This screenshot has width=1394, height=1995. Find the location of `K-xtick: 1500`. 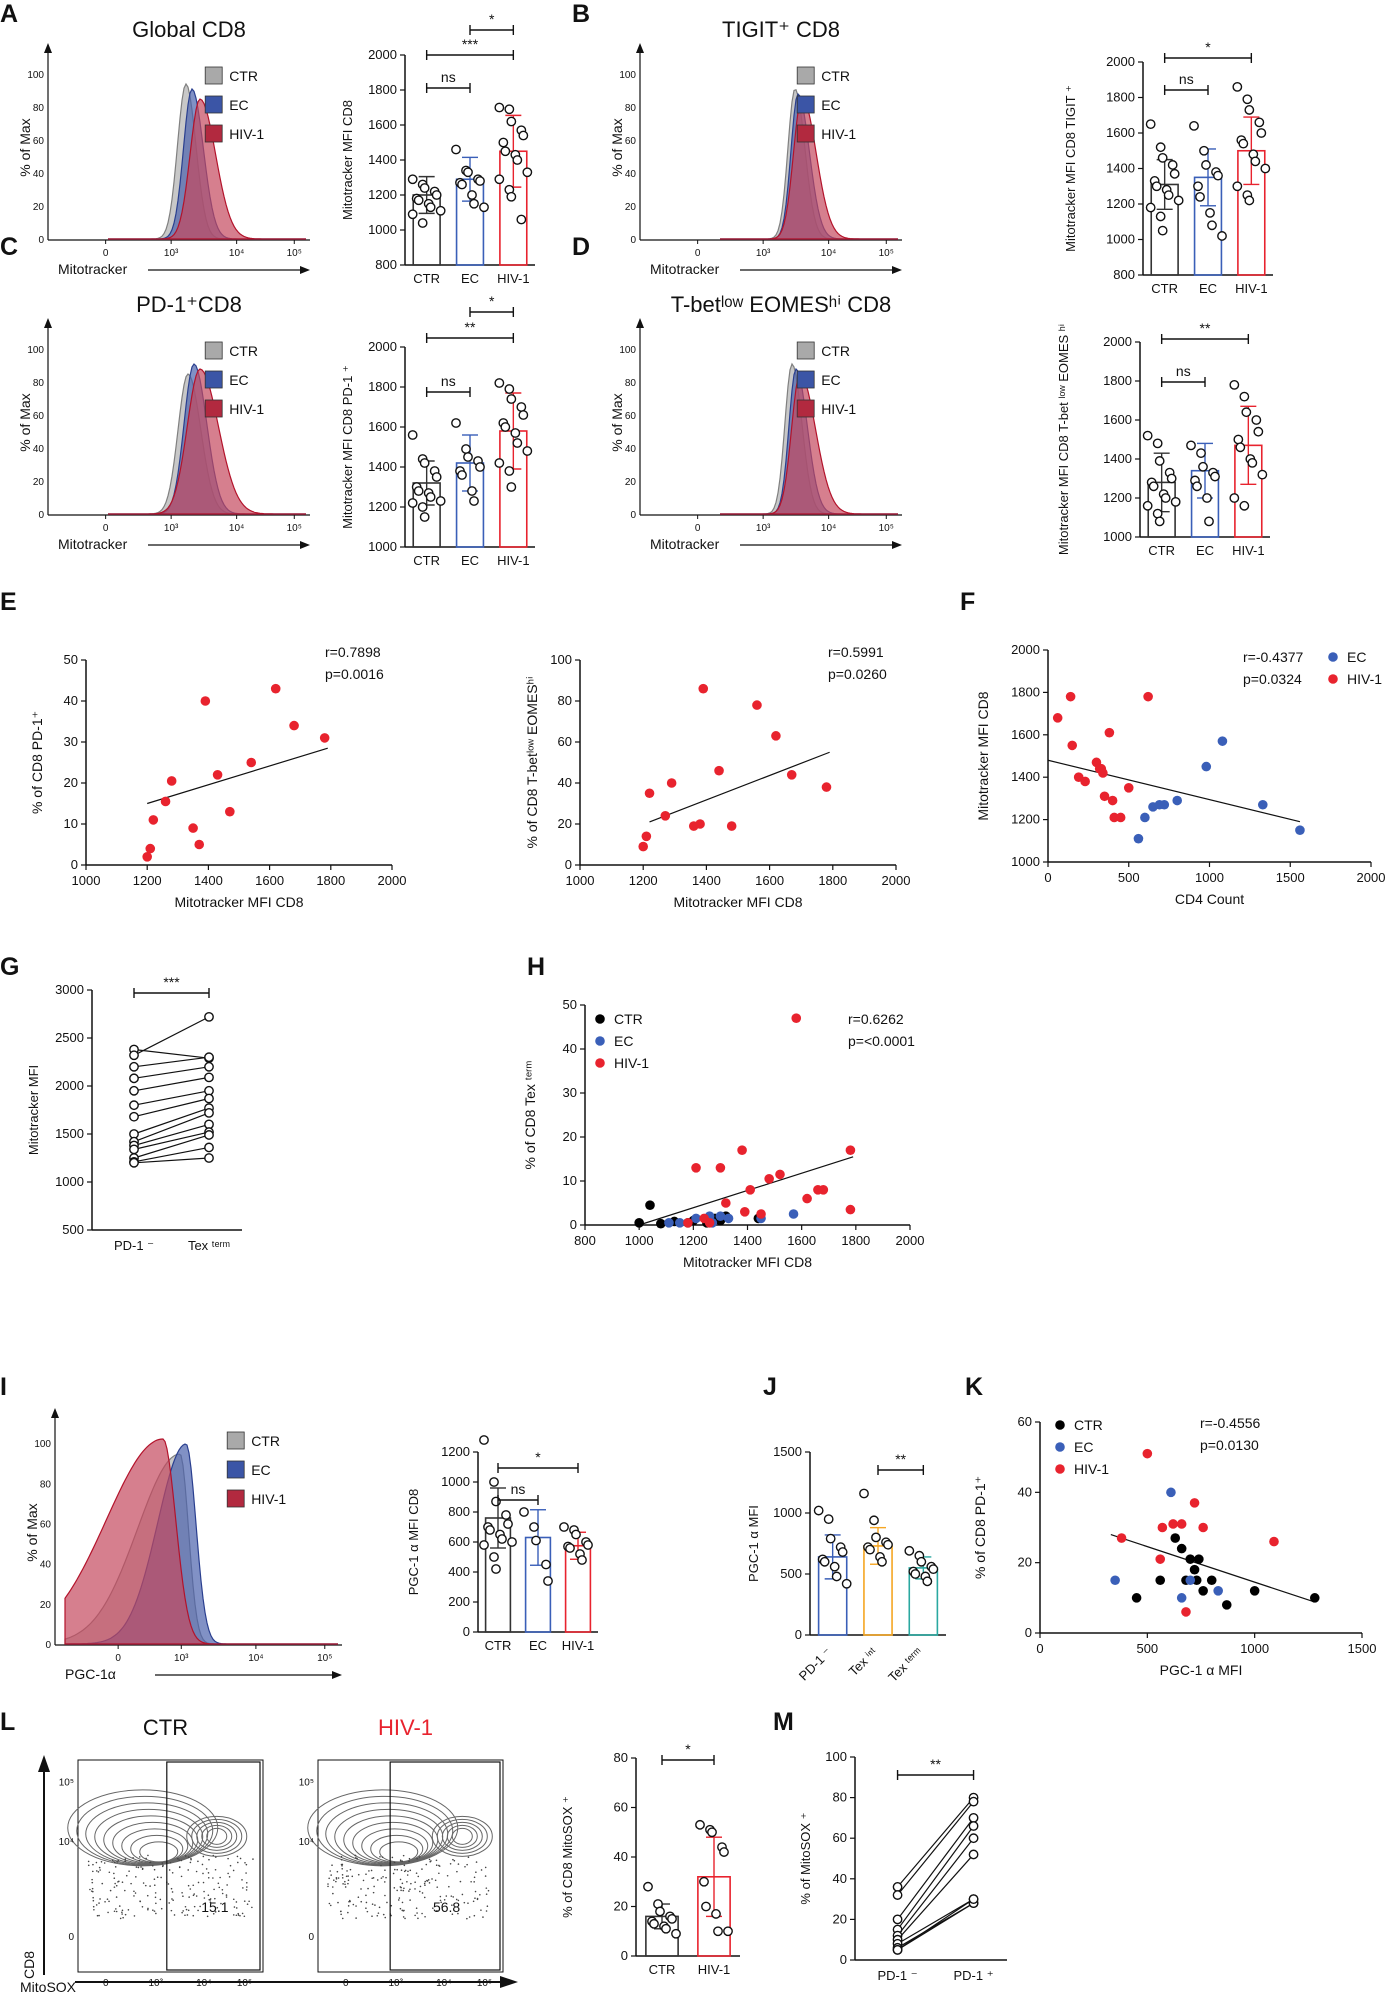

K-xtick: 1500 is located at coordinates (1362, 1648).